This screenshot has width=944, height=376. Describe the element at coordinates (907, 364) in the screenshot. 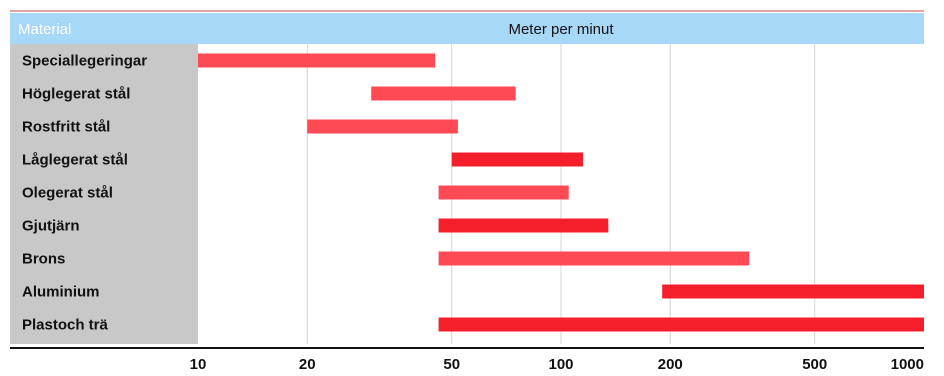

I see `x-tick-label: 1000` at that location.